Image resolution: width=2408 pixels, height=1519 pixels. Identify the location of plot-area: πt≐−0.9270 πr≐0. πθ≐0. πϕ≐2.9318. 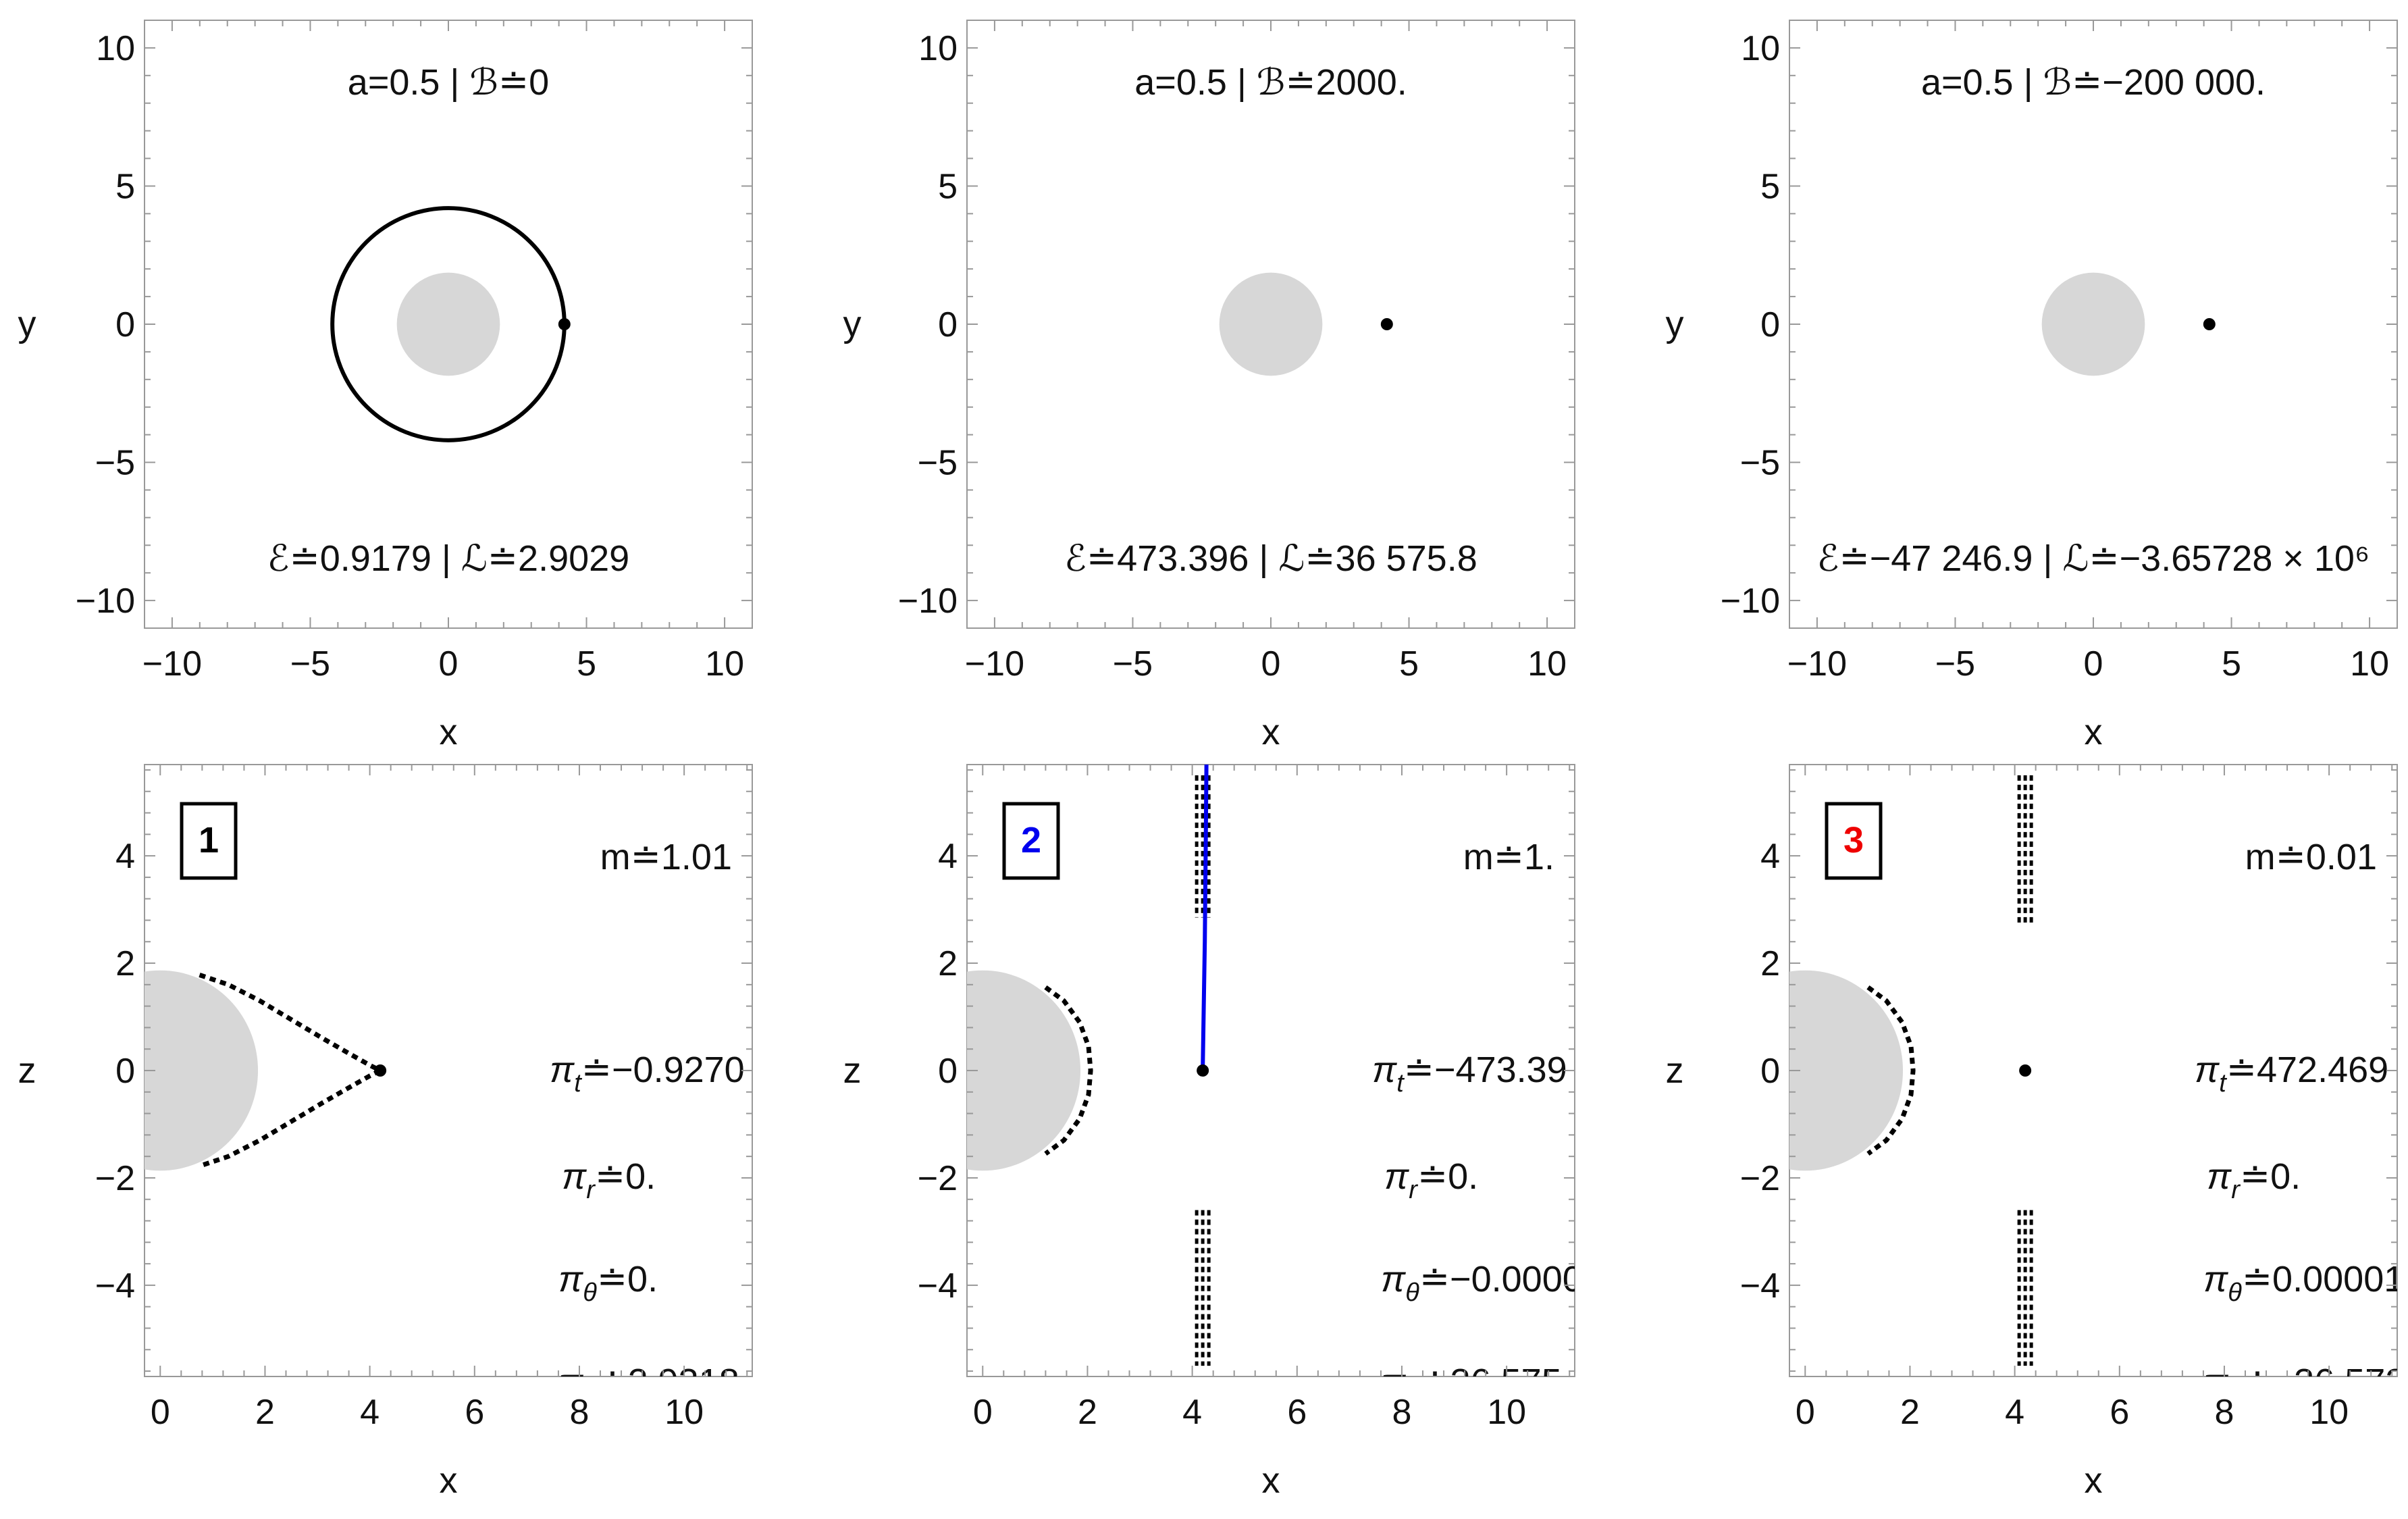
(445, 1173).